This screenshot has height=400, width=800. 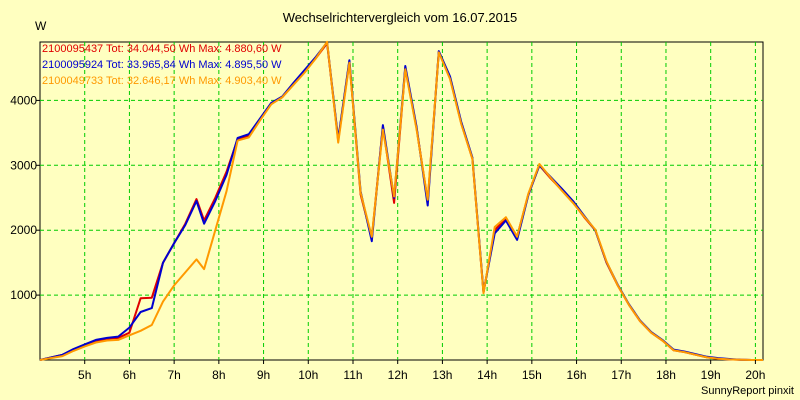 What do you see at coordinates (666, 375) in the screenshot?
I see `x-tick-label-13: 18h` at bounding box center [666, 375].